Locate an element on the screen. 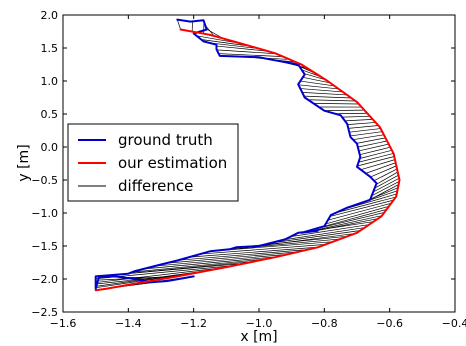 The width and height of the screenshot is (466, 346). y-tick-label: −0.5 is located at coordinates (44, 180).